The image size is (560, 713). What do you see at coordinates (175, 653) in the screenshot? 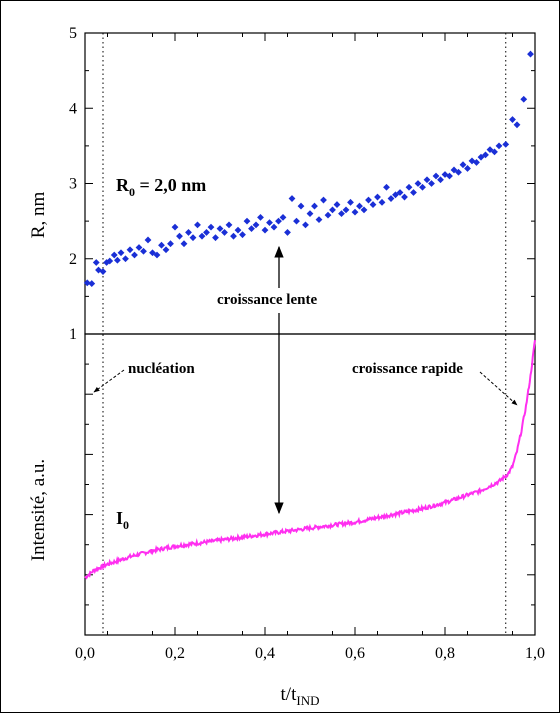
I see `x-tick-label: 0,2` at bounding box center [175, 653].